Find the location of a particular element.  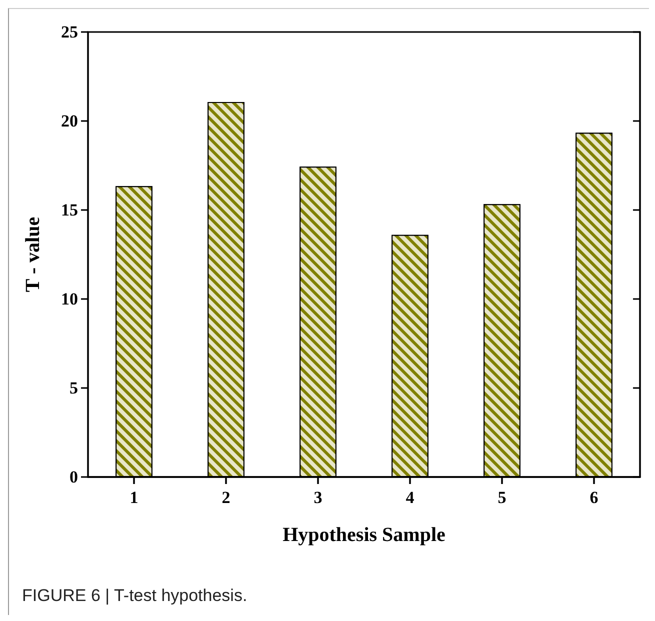

y-tick-label: 5 is located at coordinates (74, 388).